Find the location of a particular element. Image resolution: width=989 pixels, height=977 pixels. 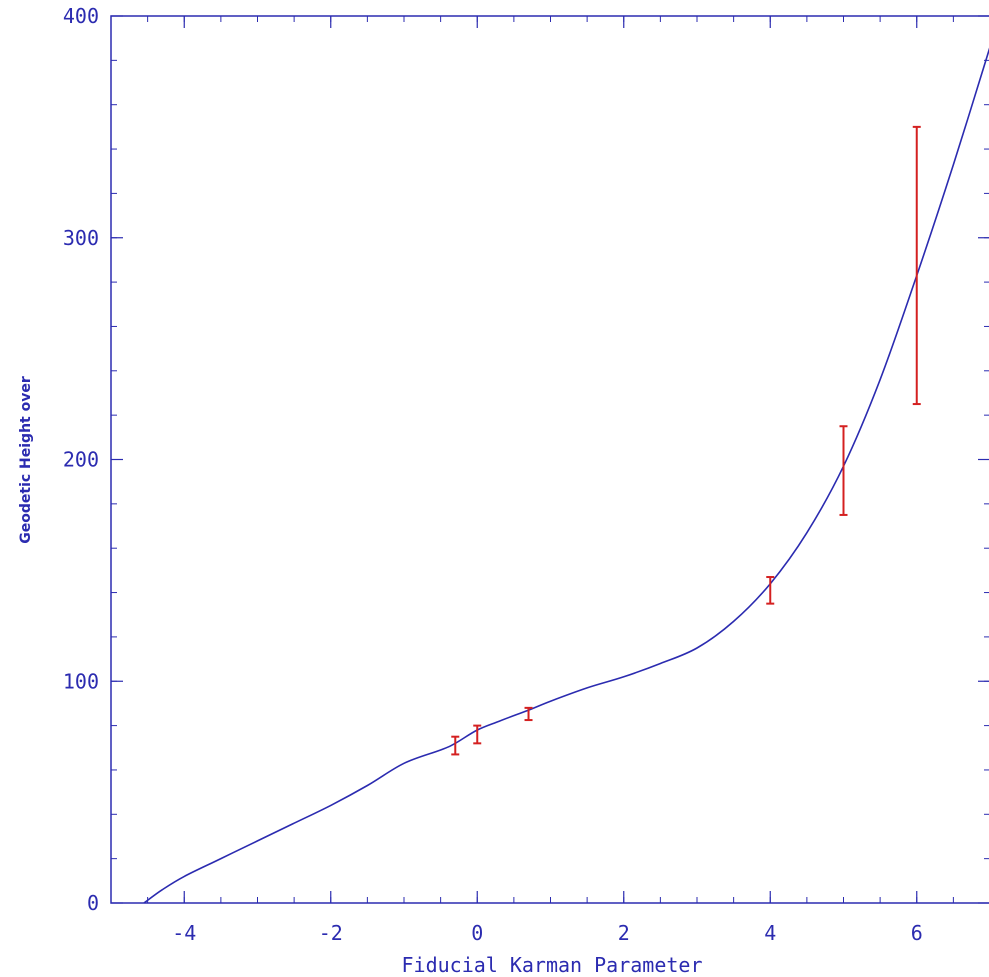

y-tick-label: 0 is located at coordinates (93, 903).